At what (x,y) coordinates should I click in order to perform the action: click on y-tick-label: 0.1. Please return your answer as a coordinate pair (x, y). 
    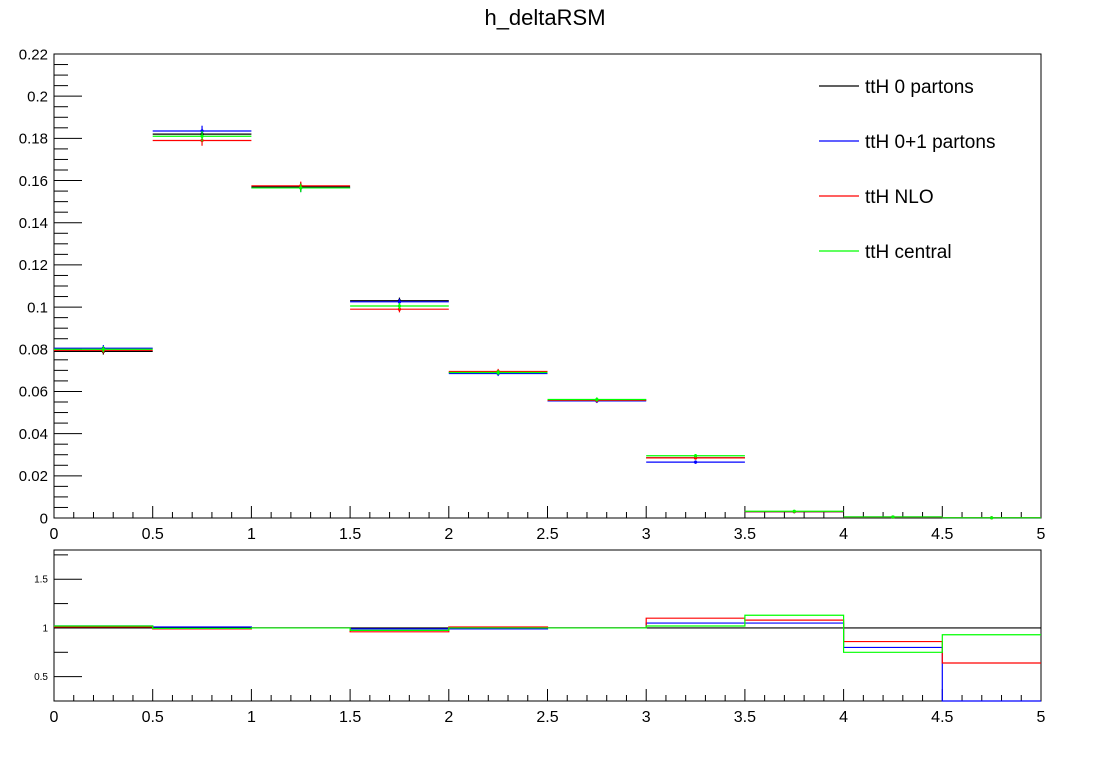
    Looking at the image, I should click on (37, 307).